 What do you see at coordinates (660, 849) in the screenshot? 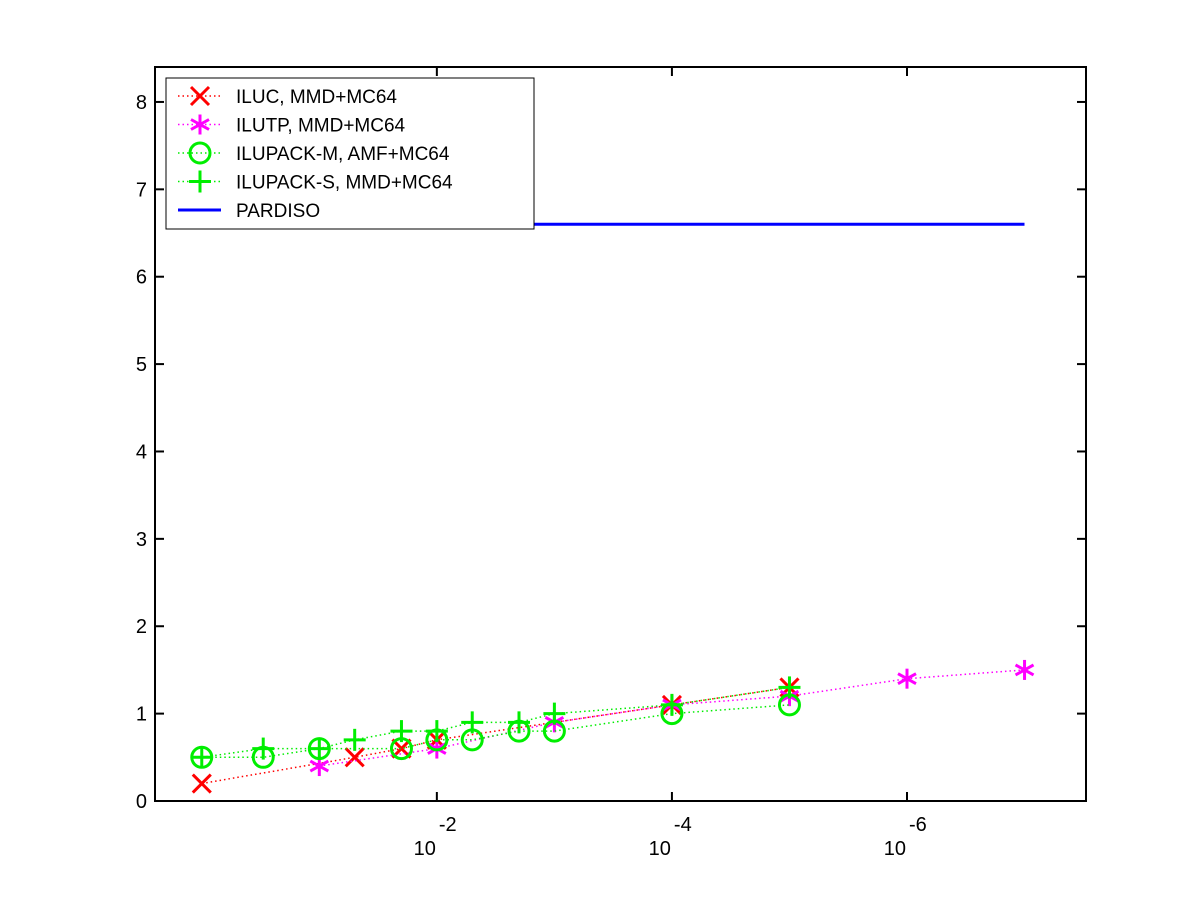
I see `x-tick-label-base-1: 10` at bounding box center [660, 849].